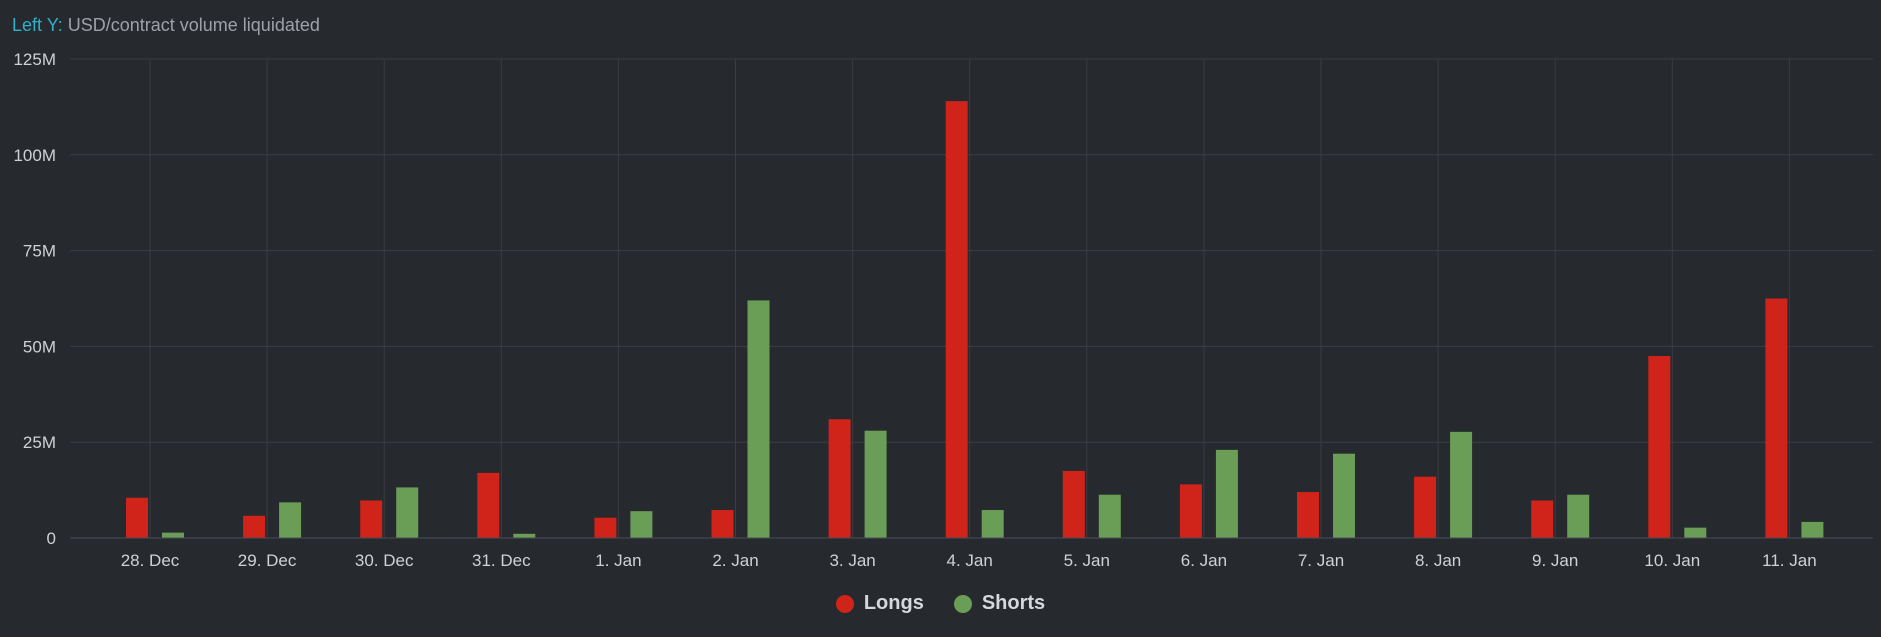 This screenshot has width=1881, height=637. What do you see at coordinates (37, 25) in the screenshot?
I see `axis-header-prefix: Left Y:` at bounding box center [37, 25].